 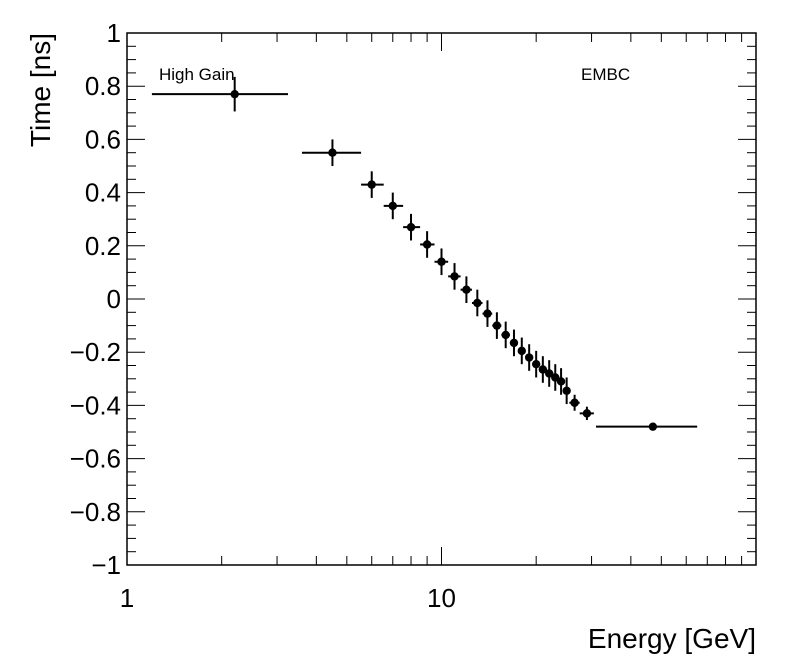 I want to click on y-tick-label: −0.2, so click(x=95, y=352).